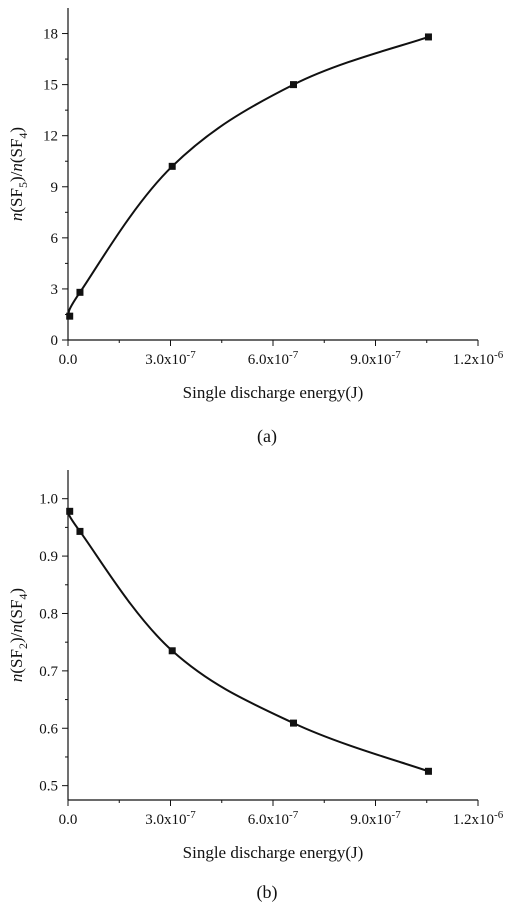 Image resolution: width=520 pixels, height=909 pixels. I want to click on y-tick-label: 0.9, so click(48, 557).